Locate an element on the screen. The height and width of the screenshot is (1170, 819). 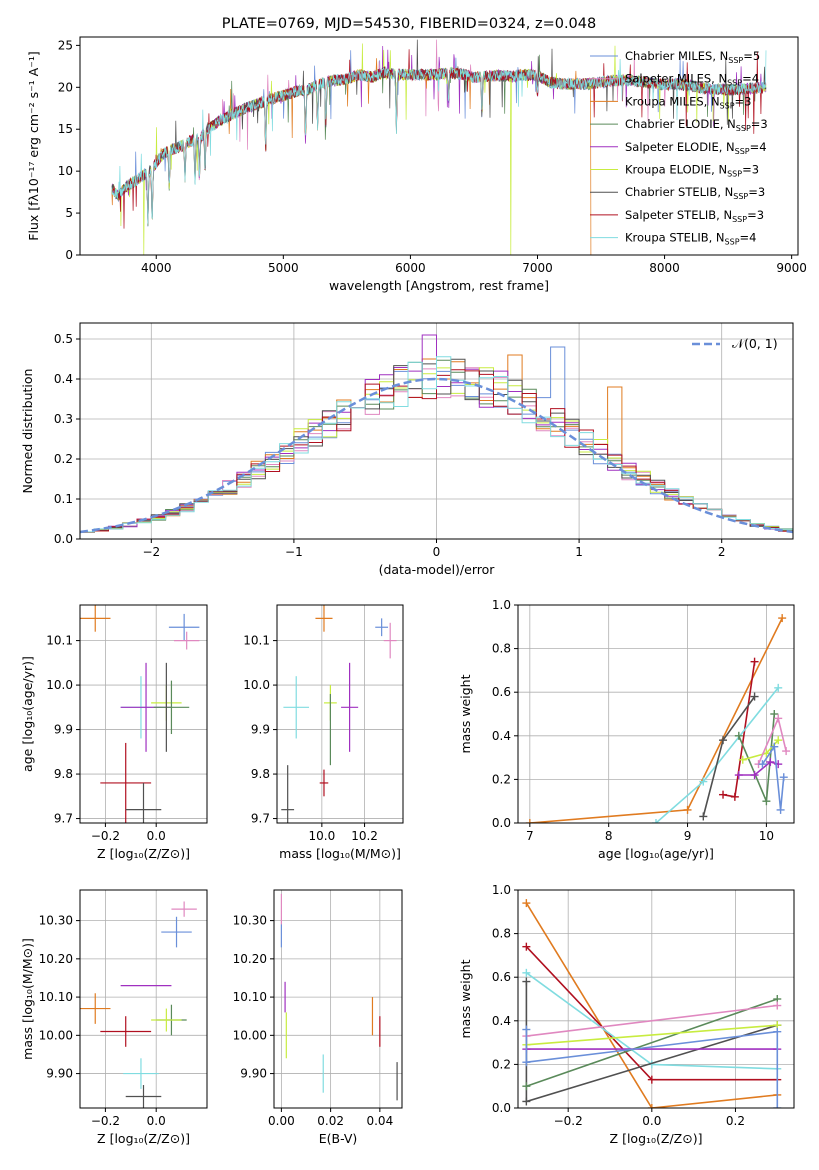
y-axis-label: Flux [fλ10⁻¹⁷ erg cm⁻² s⁻¹ A⁻¹] is located at coordinates (33, 145).